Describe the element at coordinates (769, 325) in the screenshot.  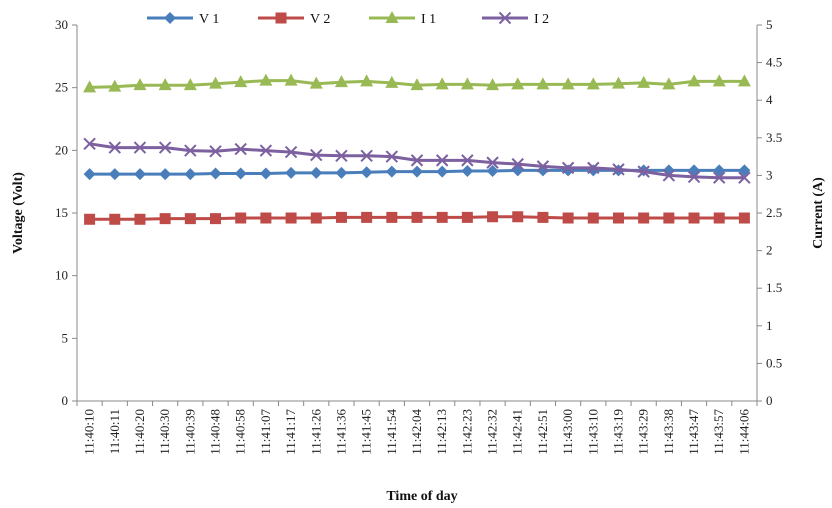
I see `right-tick-label: 1` at that location.